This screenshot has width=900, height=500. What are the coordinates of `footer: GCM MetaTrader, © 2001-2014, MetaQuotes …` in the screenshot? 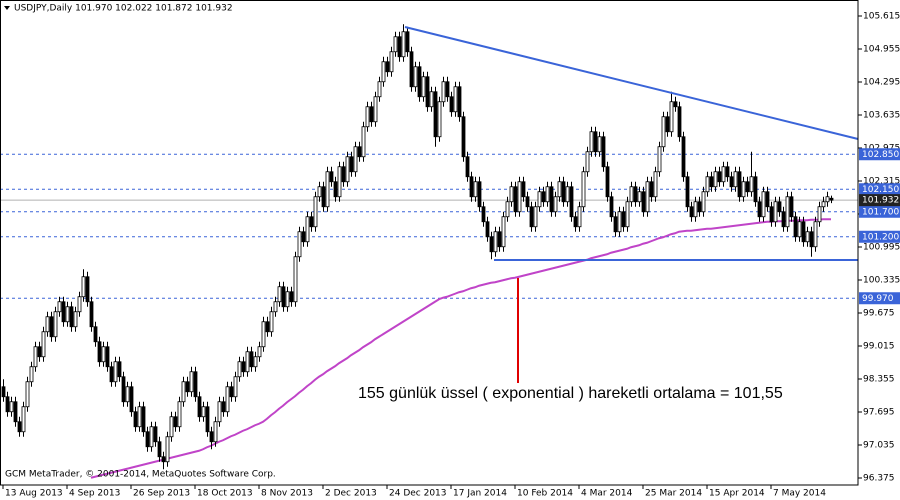 It's located at (140, 475).